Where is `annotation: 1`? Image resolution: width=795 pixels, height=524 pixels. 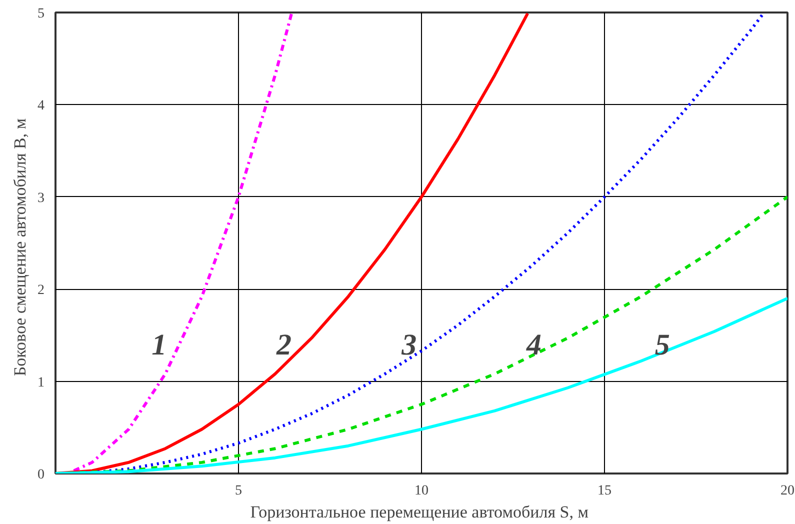 annotation: 1 is located at coordinates (159, 345).